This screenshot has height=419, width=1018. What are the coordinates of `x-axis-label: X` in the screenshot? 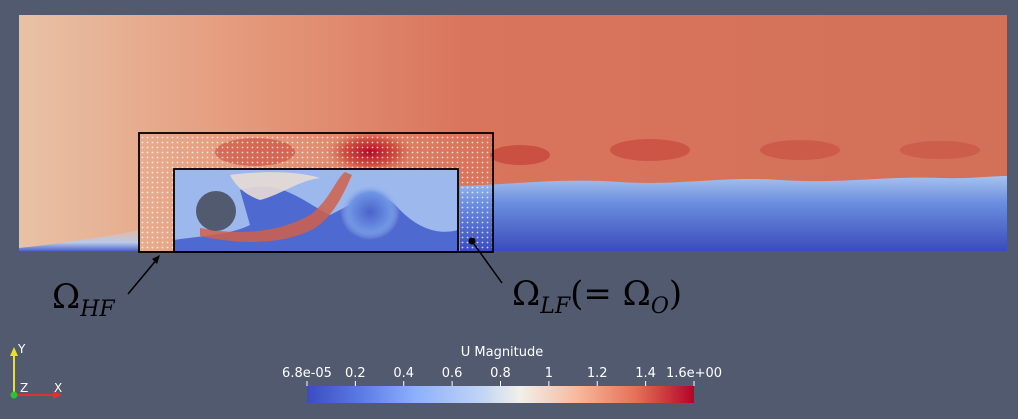 It's located at (58, 388).